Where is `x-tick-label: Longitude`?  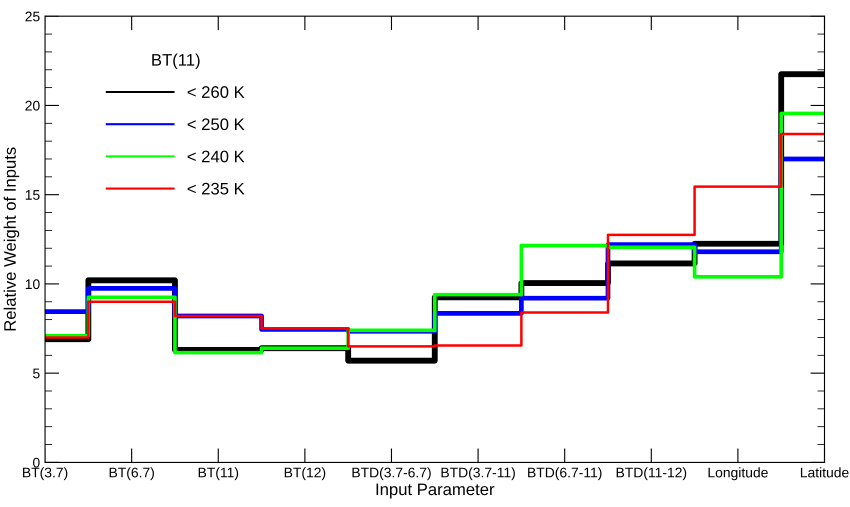
x-tick-label: Longitude is located at coordinates (738, 473).